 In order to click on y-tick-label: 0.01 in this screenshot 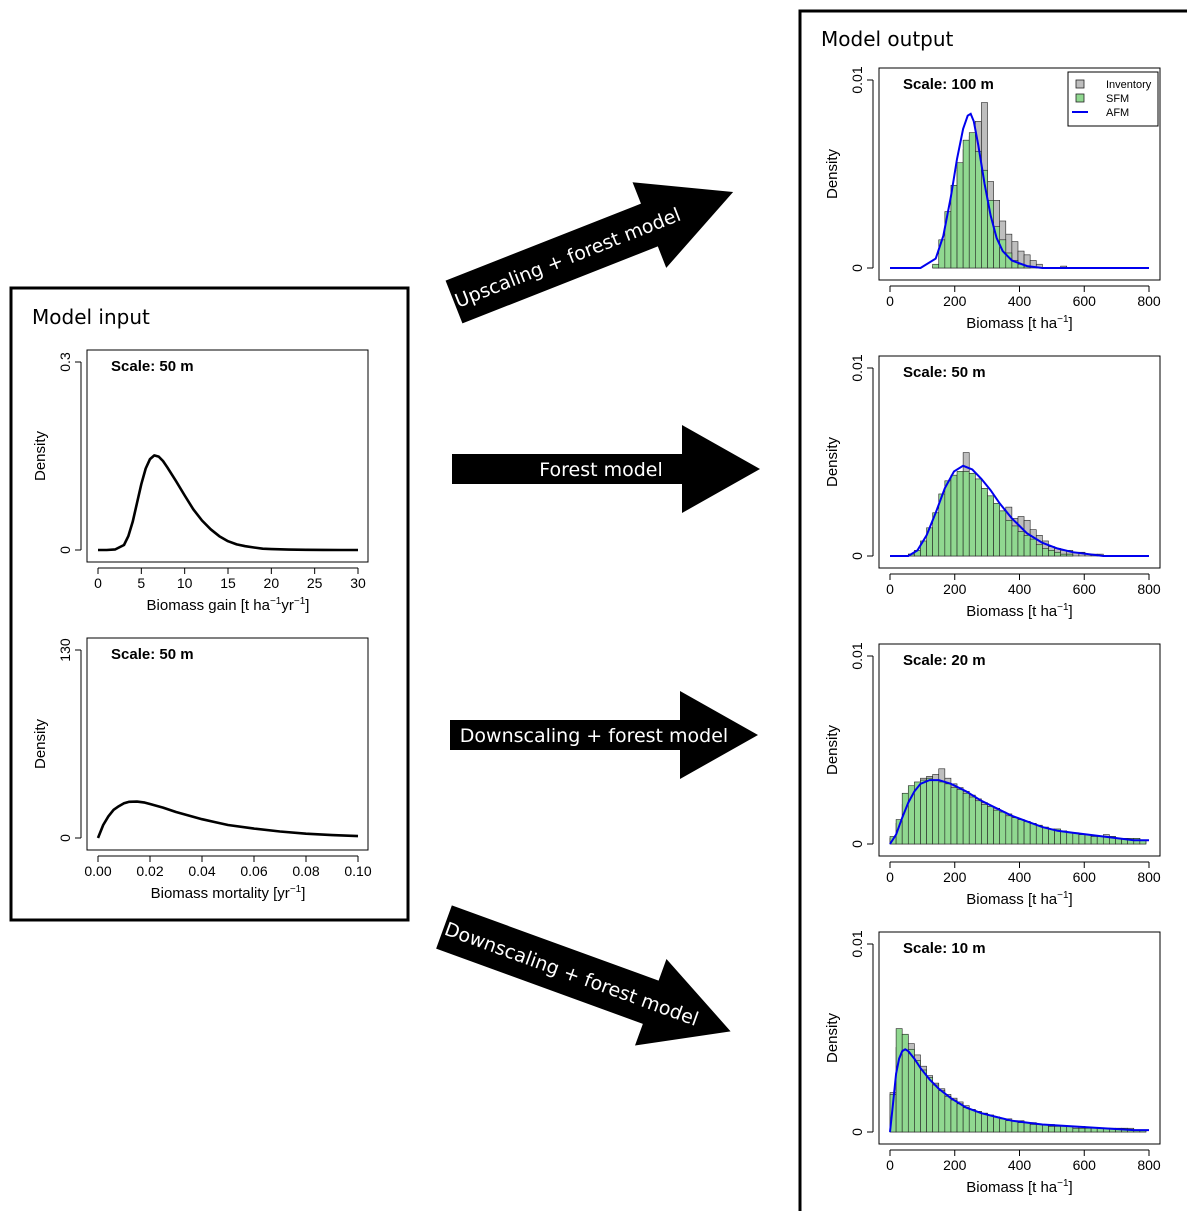, I will do `click(857, 79)`.